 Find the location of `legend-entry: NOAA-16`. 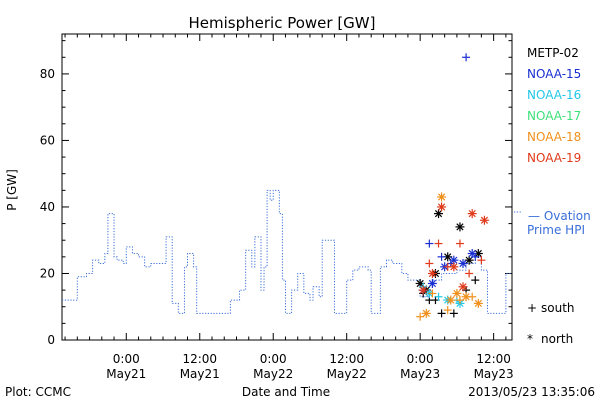

legend-entry: NOAA-16 is located at coordinates (554, 95).